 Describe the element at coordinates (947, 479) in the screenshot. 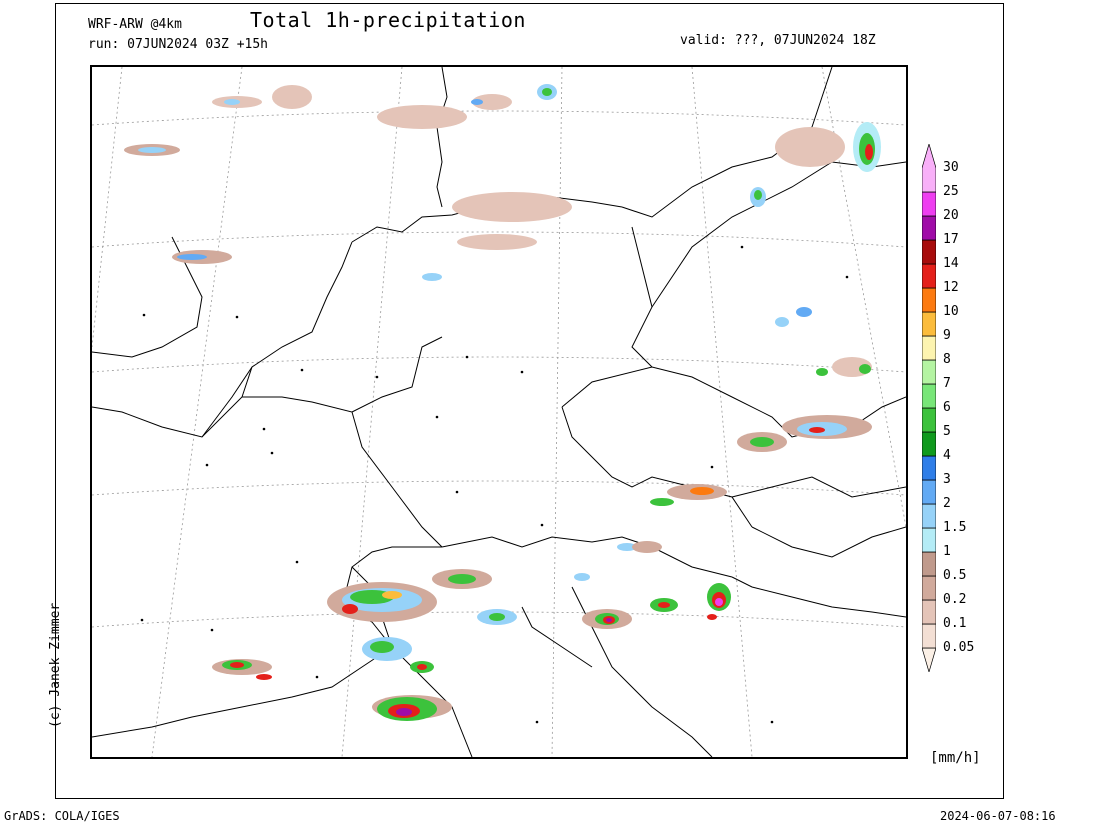

I see `colorbar-label: 3` at that location.